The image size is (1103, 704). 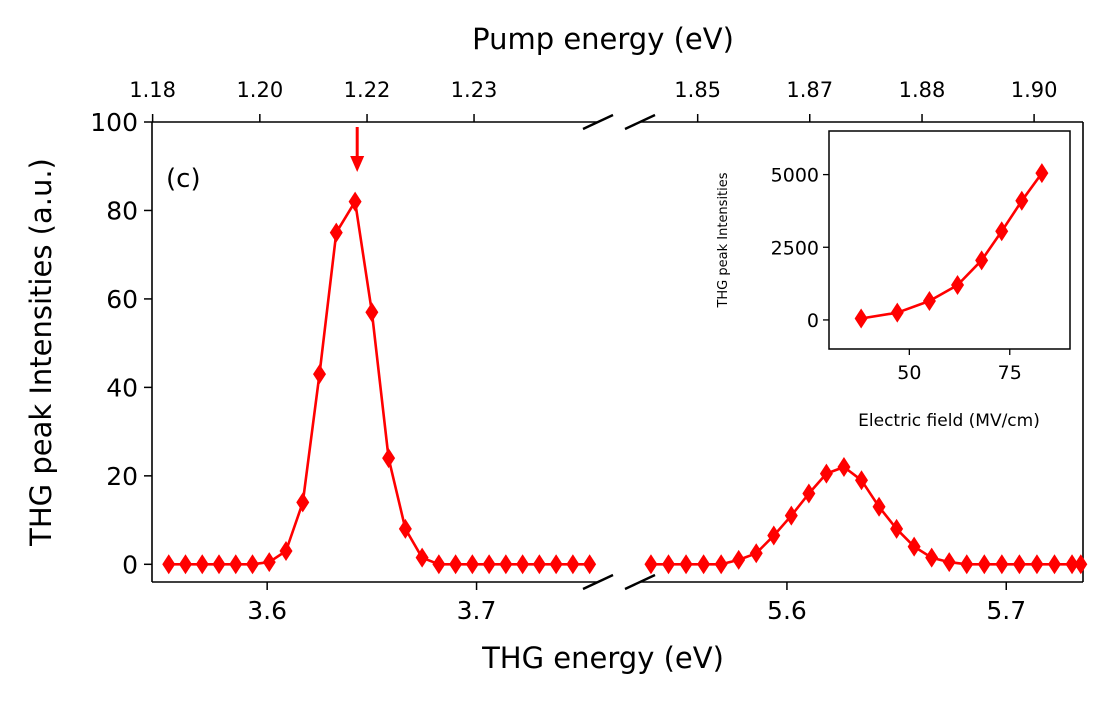 I want to click on inset-x-tick-label: 75, so click(x=1010, y=373).